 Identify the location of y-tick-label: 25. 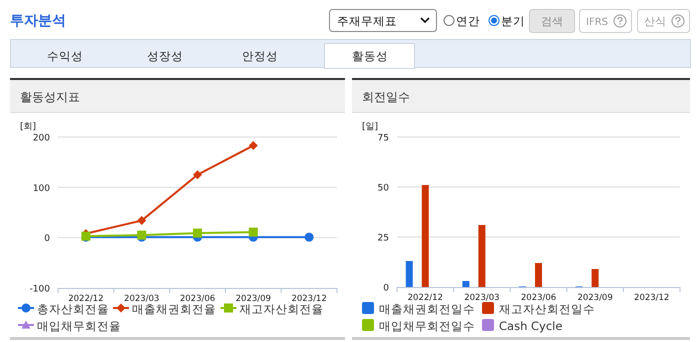
(383, 239).